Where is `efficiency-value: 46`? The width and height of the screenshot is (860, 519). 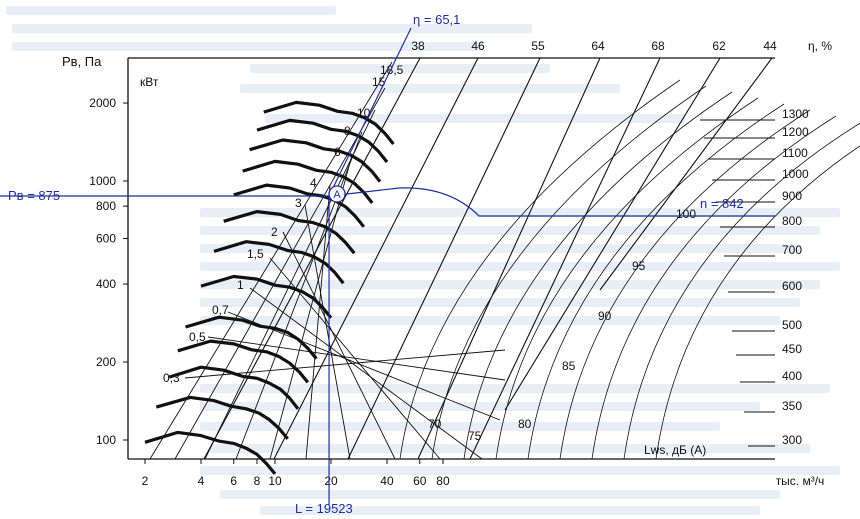 efficiency-value: 46 is located at coordinates (478, 46).